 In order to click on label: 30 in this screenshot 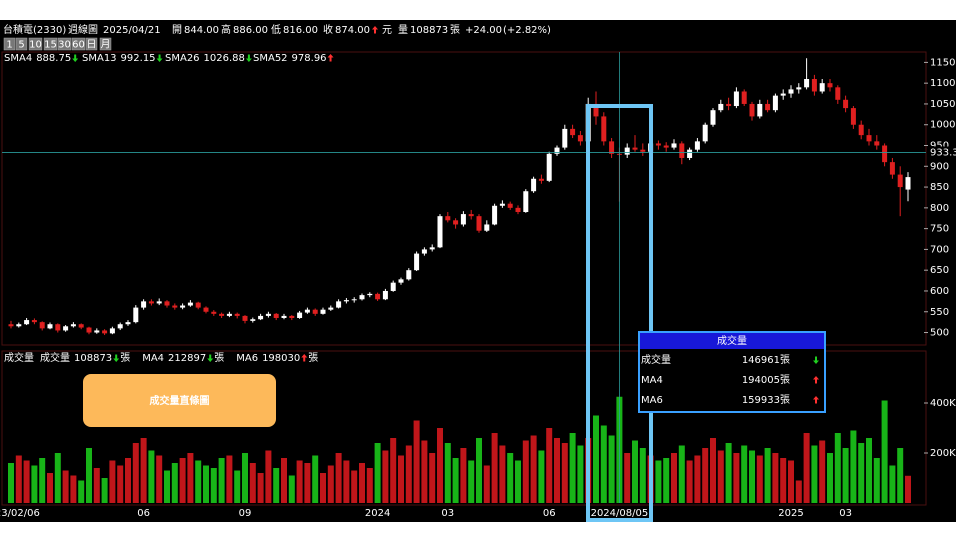, I will do `click(64, 45)`.